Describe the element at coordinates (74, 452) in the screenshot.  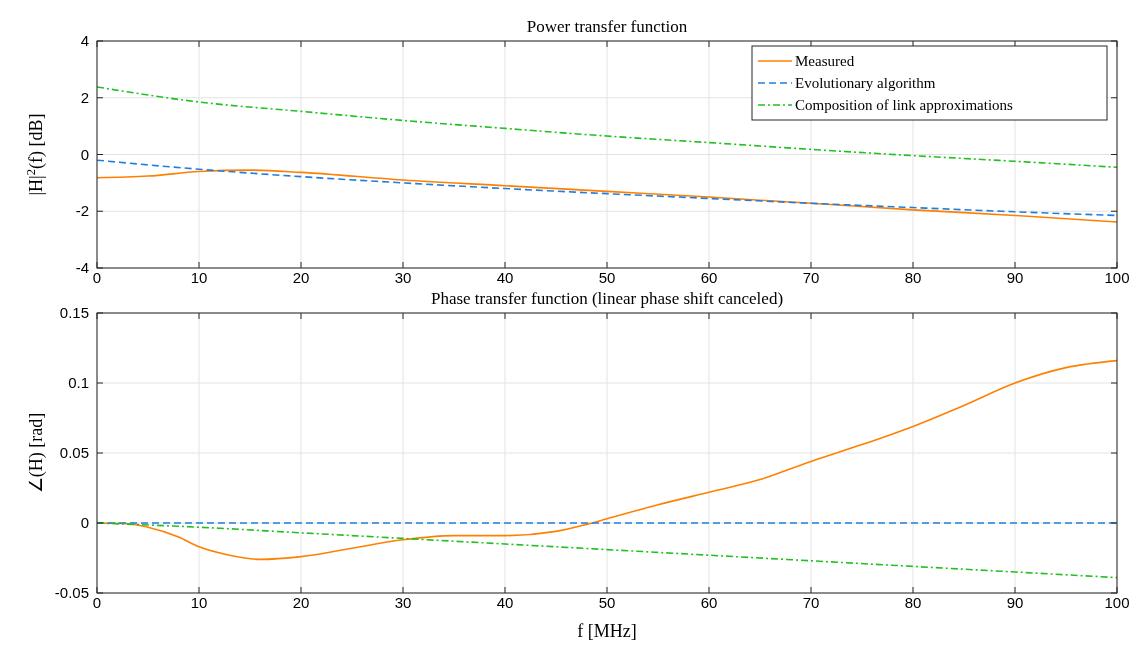
I see `y-tick-label: 0.05` at that location.